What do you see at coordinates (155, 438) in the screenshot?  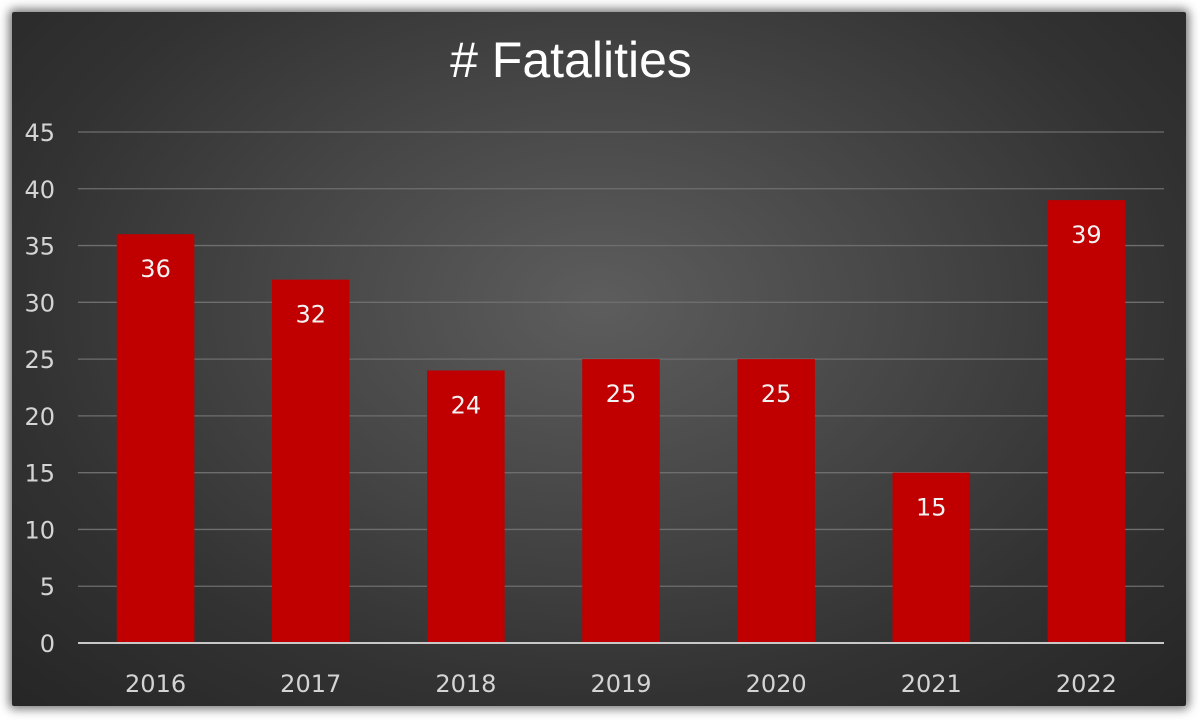 I see `bar-2016` at bounding box center [155, 438].